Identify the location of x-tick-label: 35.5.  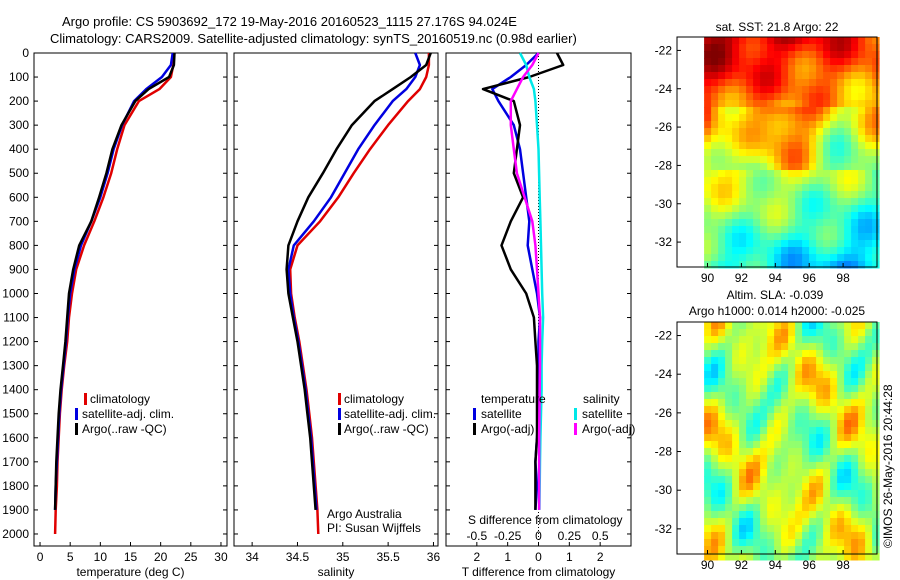
(388, 557).